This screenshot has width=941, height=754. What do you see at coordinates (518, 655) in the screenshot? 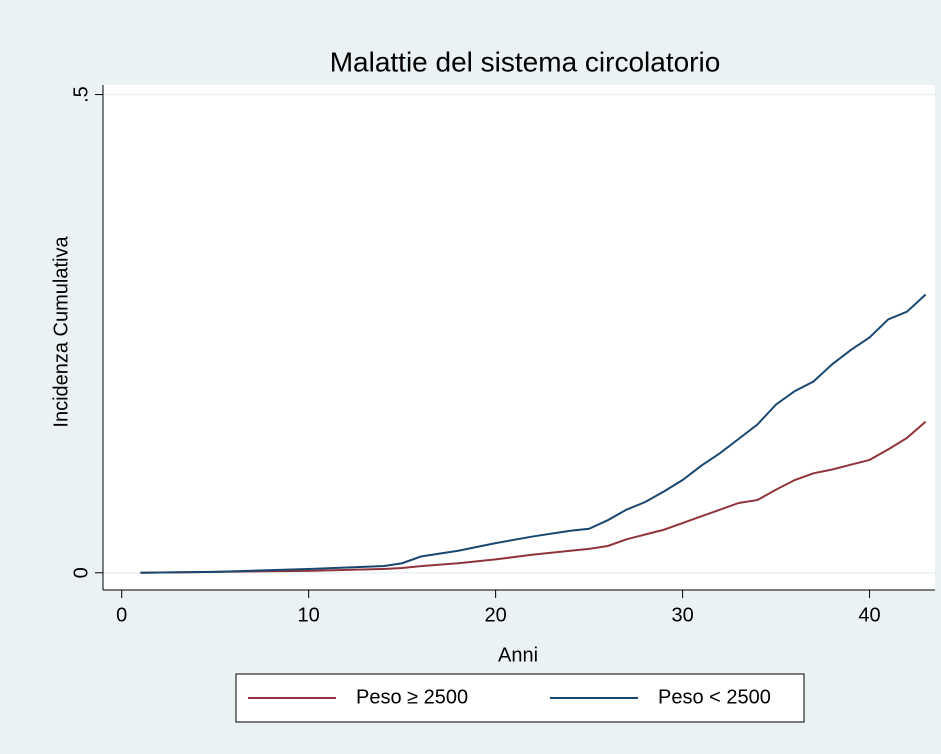
I see `x-axis-label: Anni` at bounding box center [518, 655].